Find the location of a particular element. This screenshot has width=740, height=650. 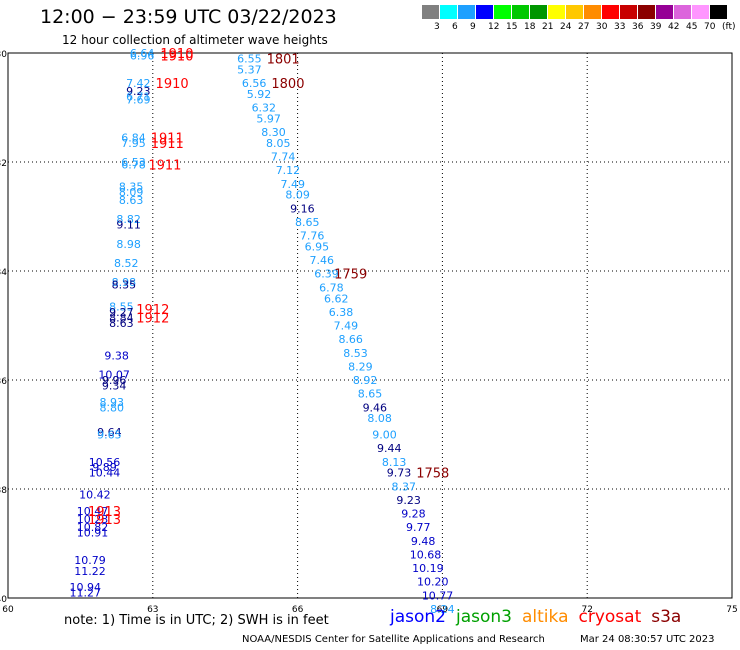

wave-height-value: 9.11 is located at coordinates (128, 225).